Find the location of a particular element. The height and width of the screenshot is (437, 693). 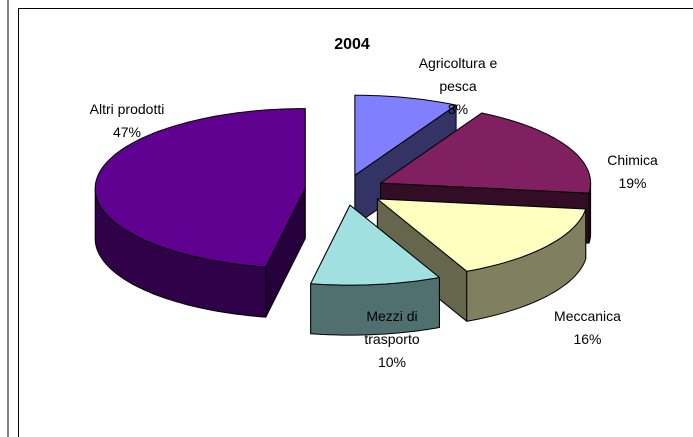

data-label: Meccanica 16% is located at coordinates (587, 328).